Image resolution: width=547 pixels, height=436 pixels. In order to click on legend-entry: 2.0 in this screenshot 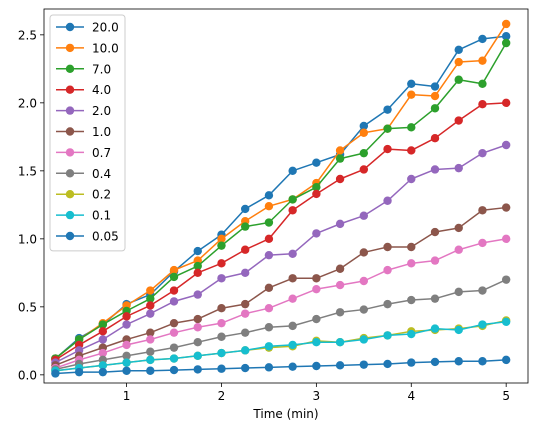, I will do `click(83, 111)`.